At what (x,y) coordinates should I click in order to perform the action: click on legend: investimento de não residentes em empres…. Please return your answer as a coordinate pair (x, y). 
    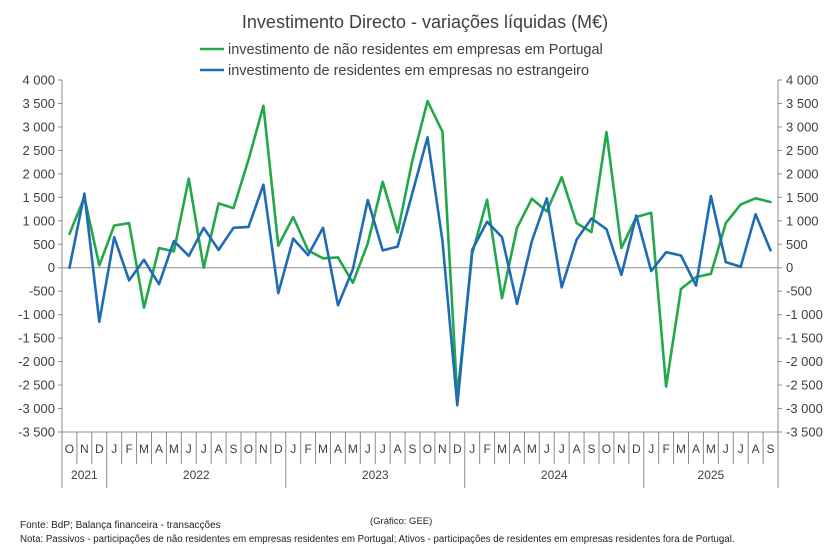
    Looking at the image, I should click on (401, 60).